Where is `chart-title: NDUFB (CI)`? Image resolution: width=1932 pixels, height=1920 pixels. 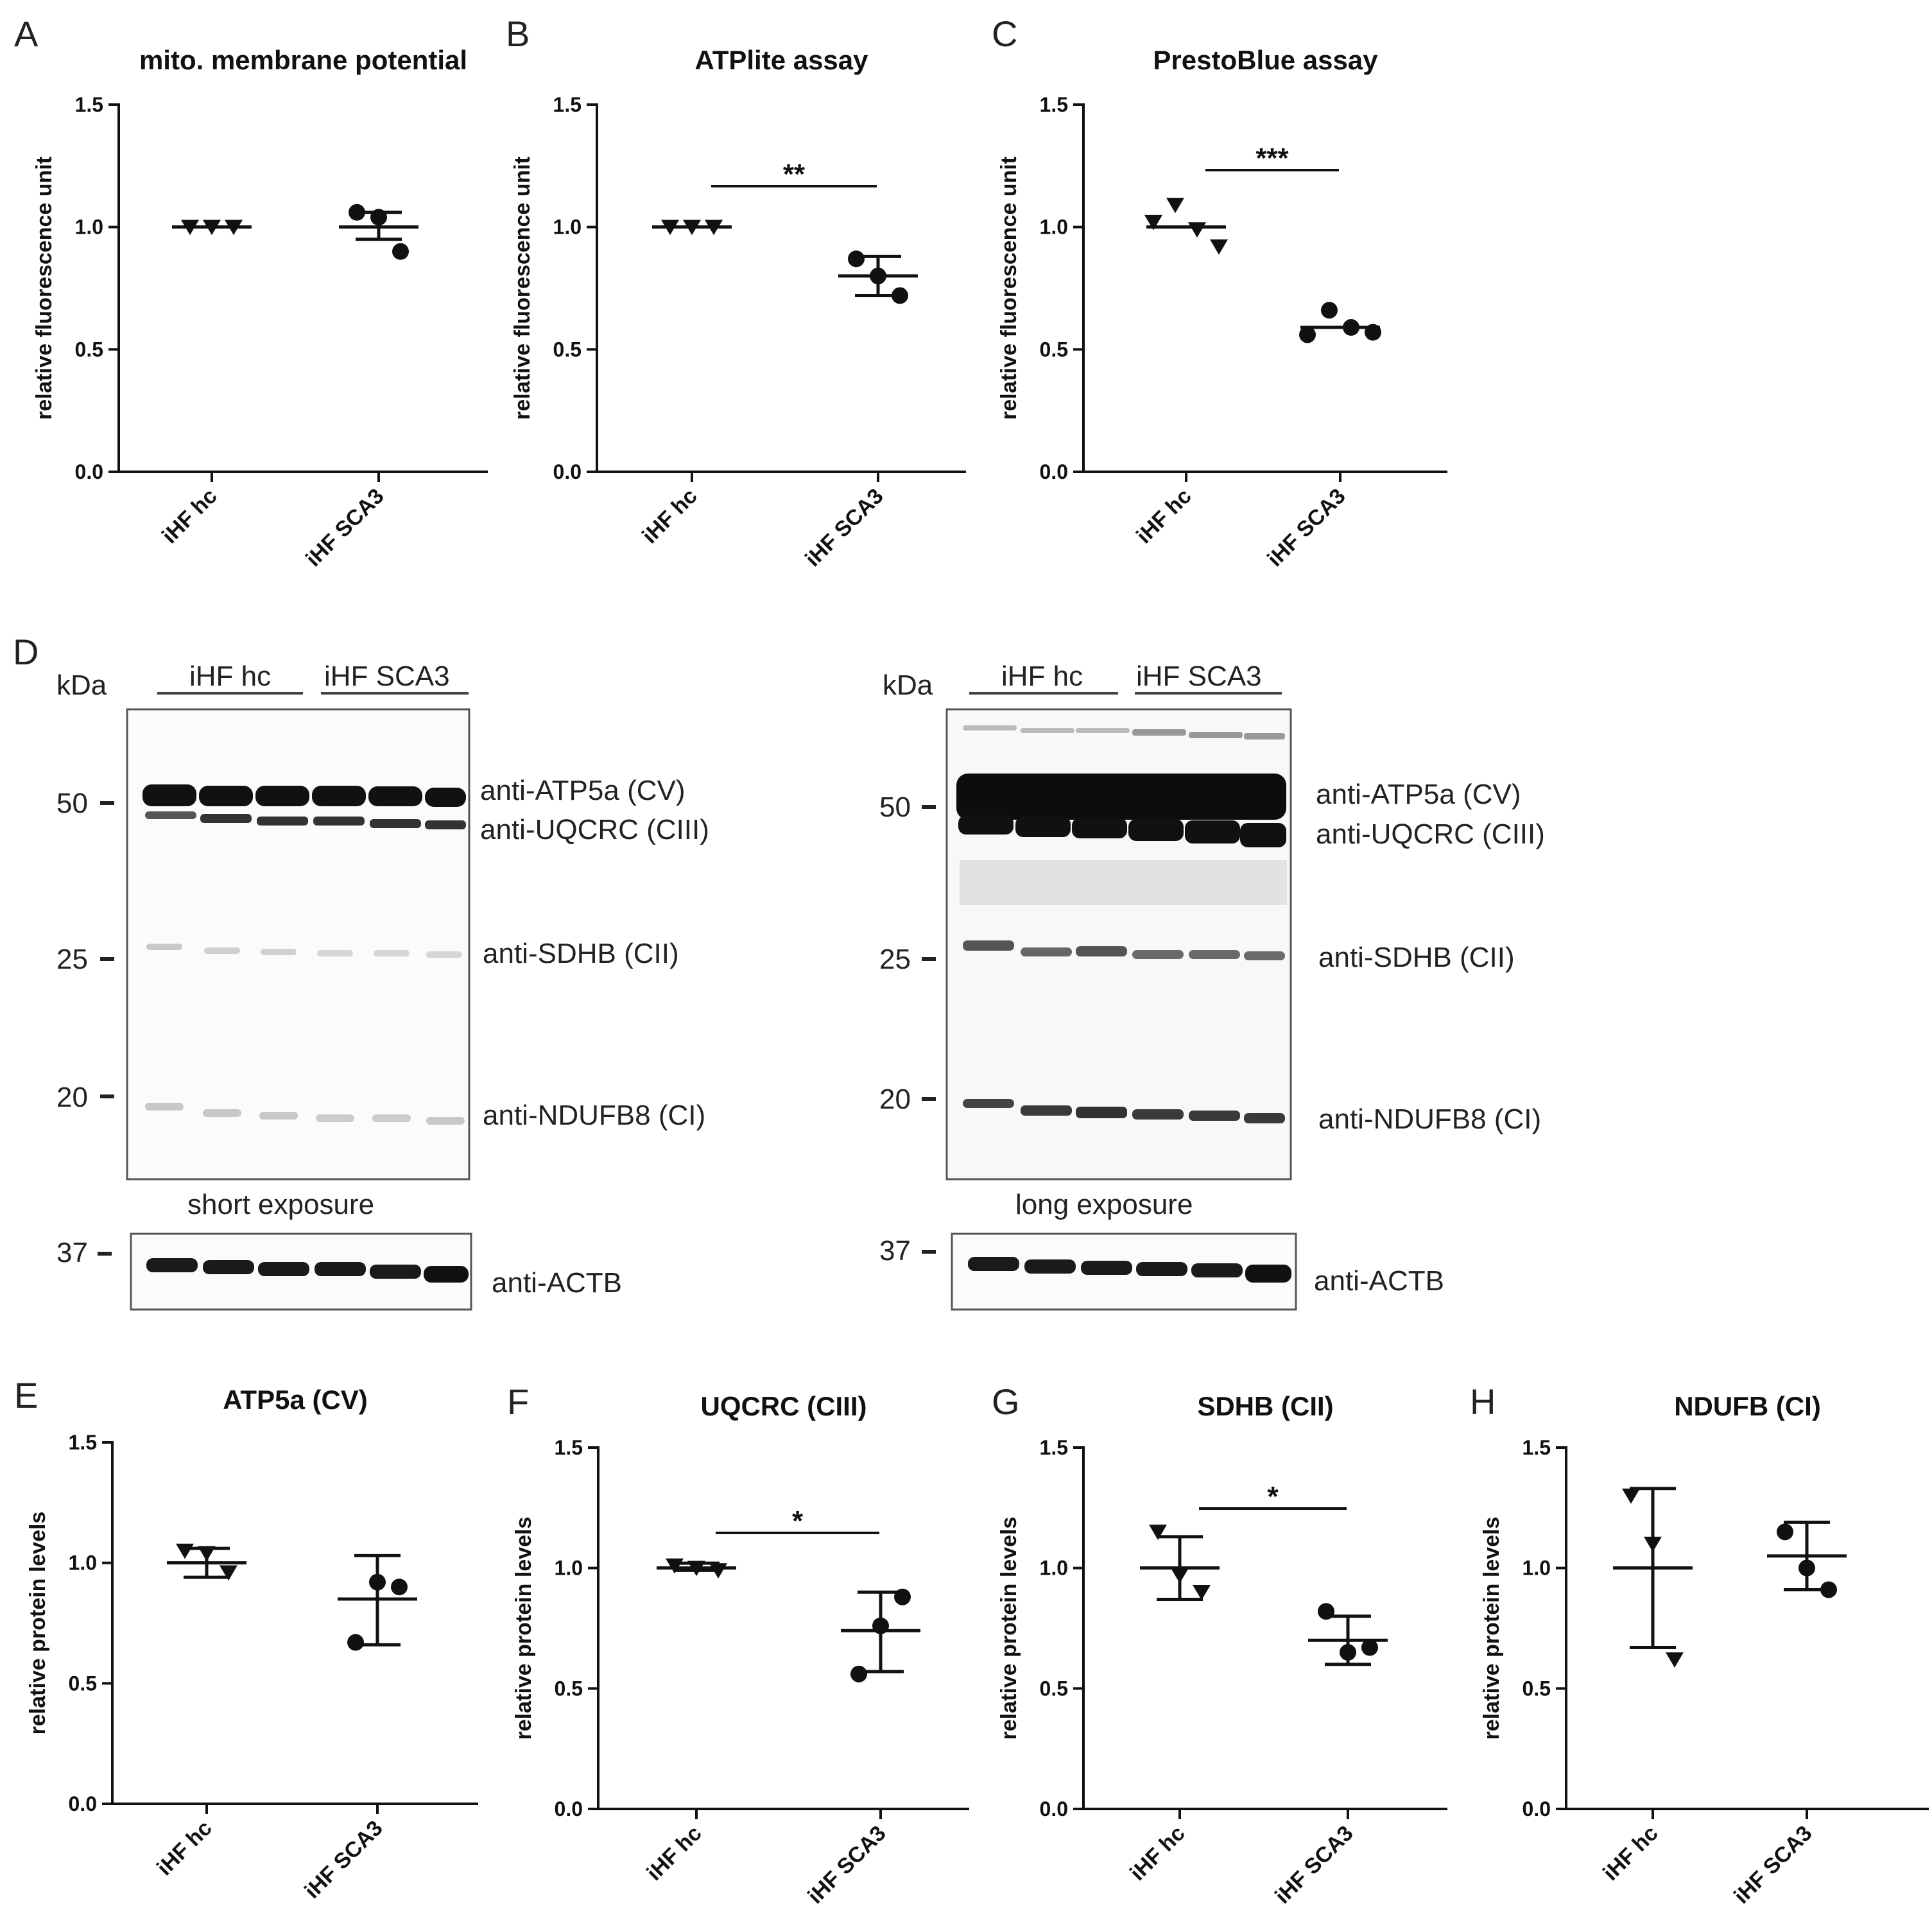 chart-title: NDUFB (CI) is located at coordinates (1747, 1406).